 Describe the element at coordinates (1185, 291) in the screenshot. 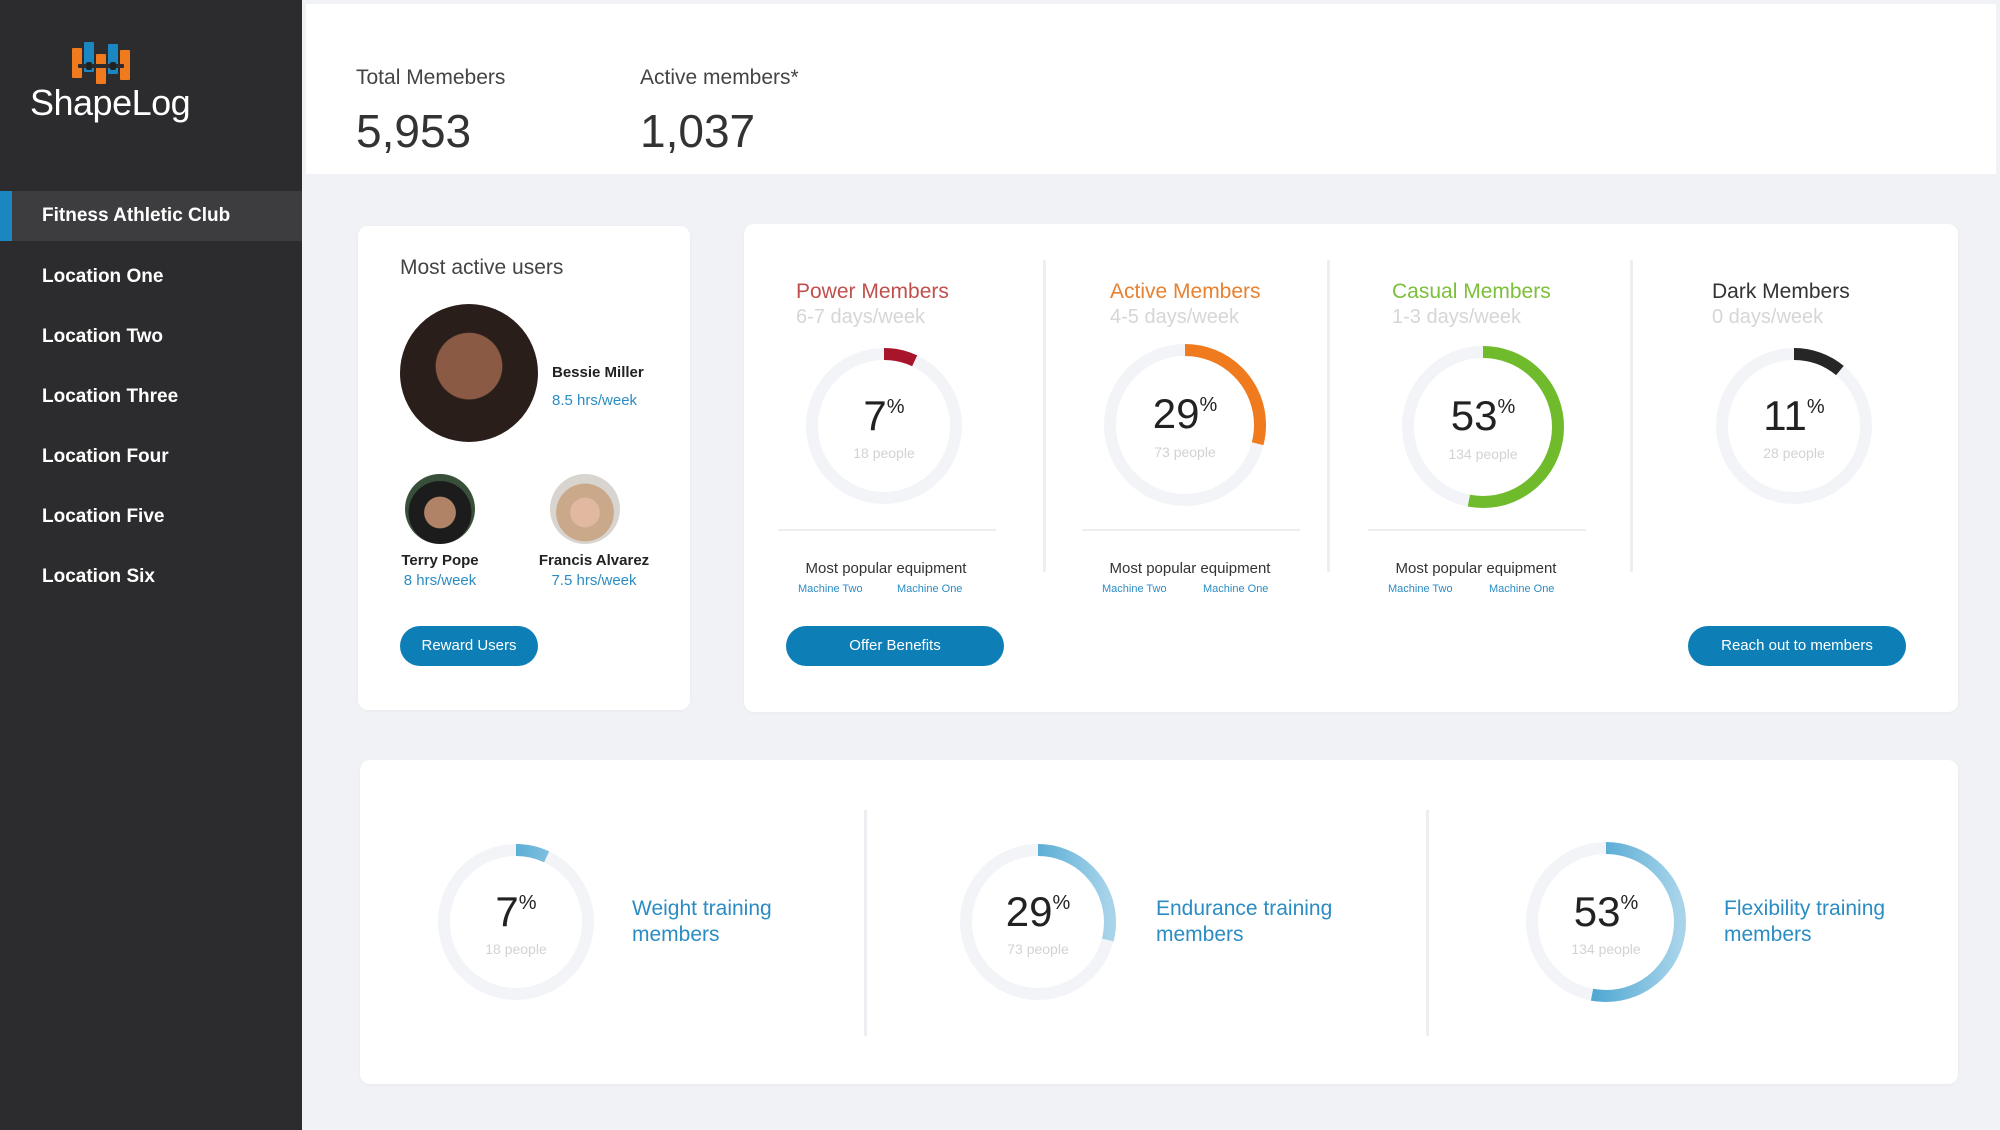

I see `segment-title-active: Active Members` at that location.